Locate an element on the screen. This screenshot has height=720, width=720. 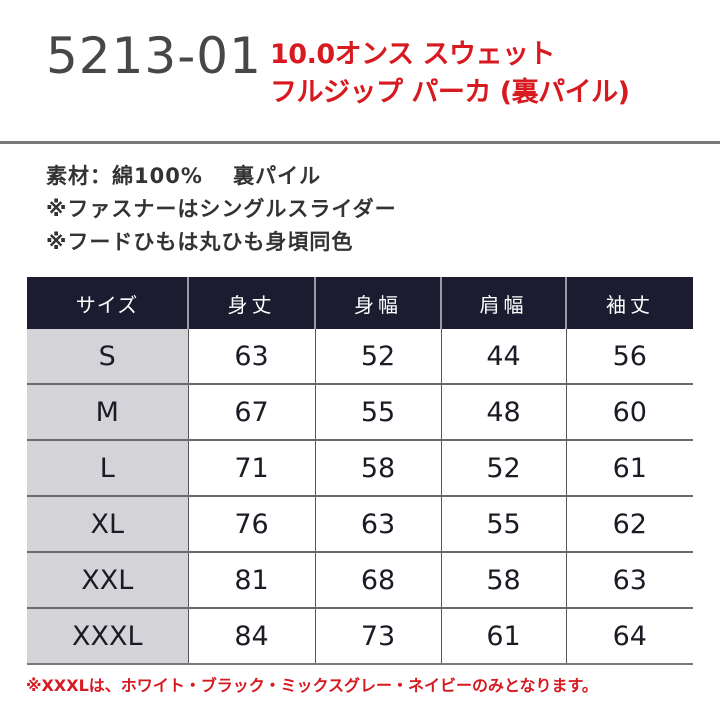
footer-note: ※XXXLは、ホワイト・ブラック・ミックスグレー・ネイビーのみとなります。 is located at coordinates (312, 685).